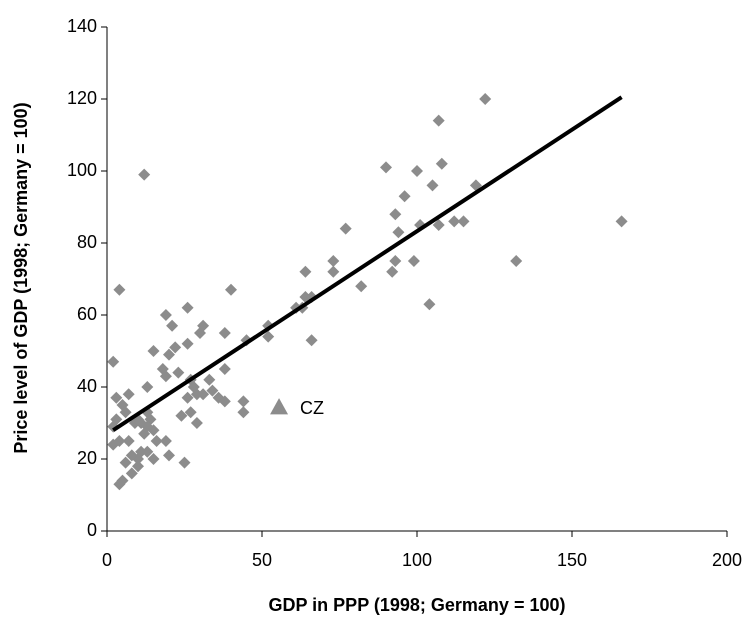 The width and height of the screenshot is (747, 619). What do you see at coordinates (417, 560) in the screenshot?
I see `x-tick-label: 100` at bounding box center [417, 560].